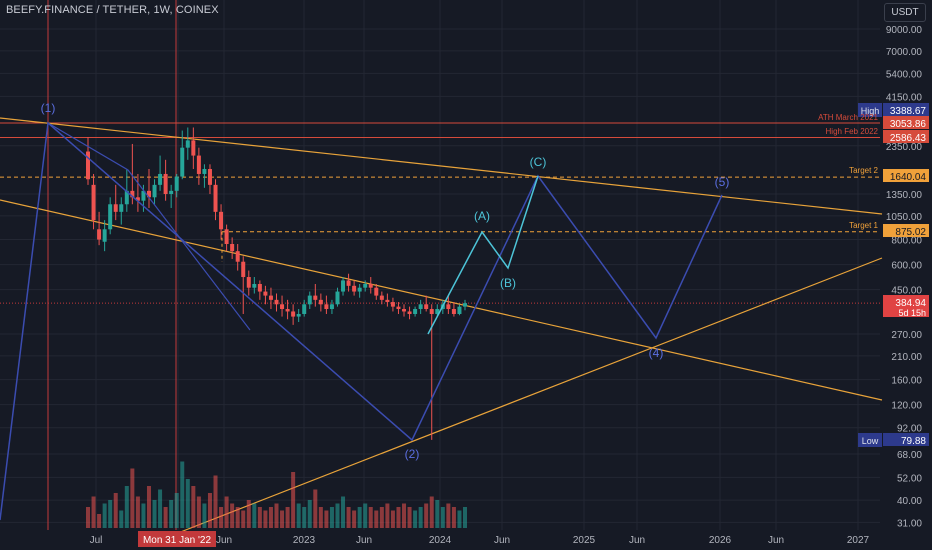 The image size is (932, 550). Describe the element at coordinates (912, 313) in the screenshot. I see `countdown-label: 5d 15h` at that location.